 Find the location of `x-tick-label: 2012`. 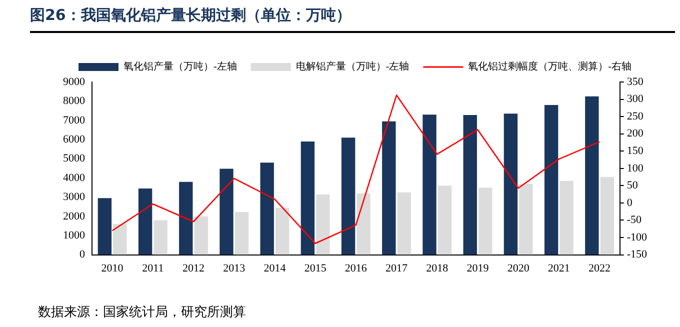

x-tick-label: 2012 is located at coordinates (193, 268).